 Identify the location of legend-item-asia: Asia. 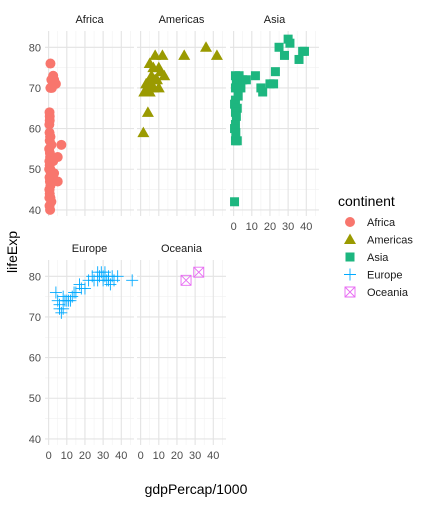
(367, 258).